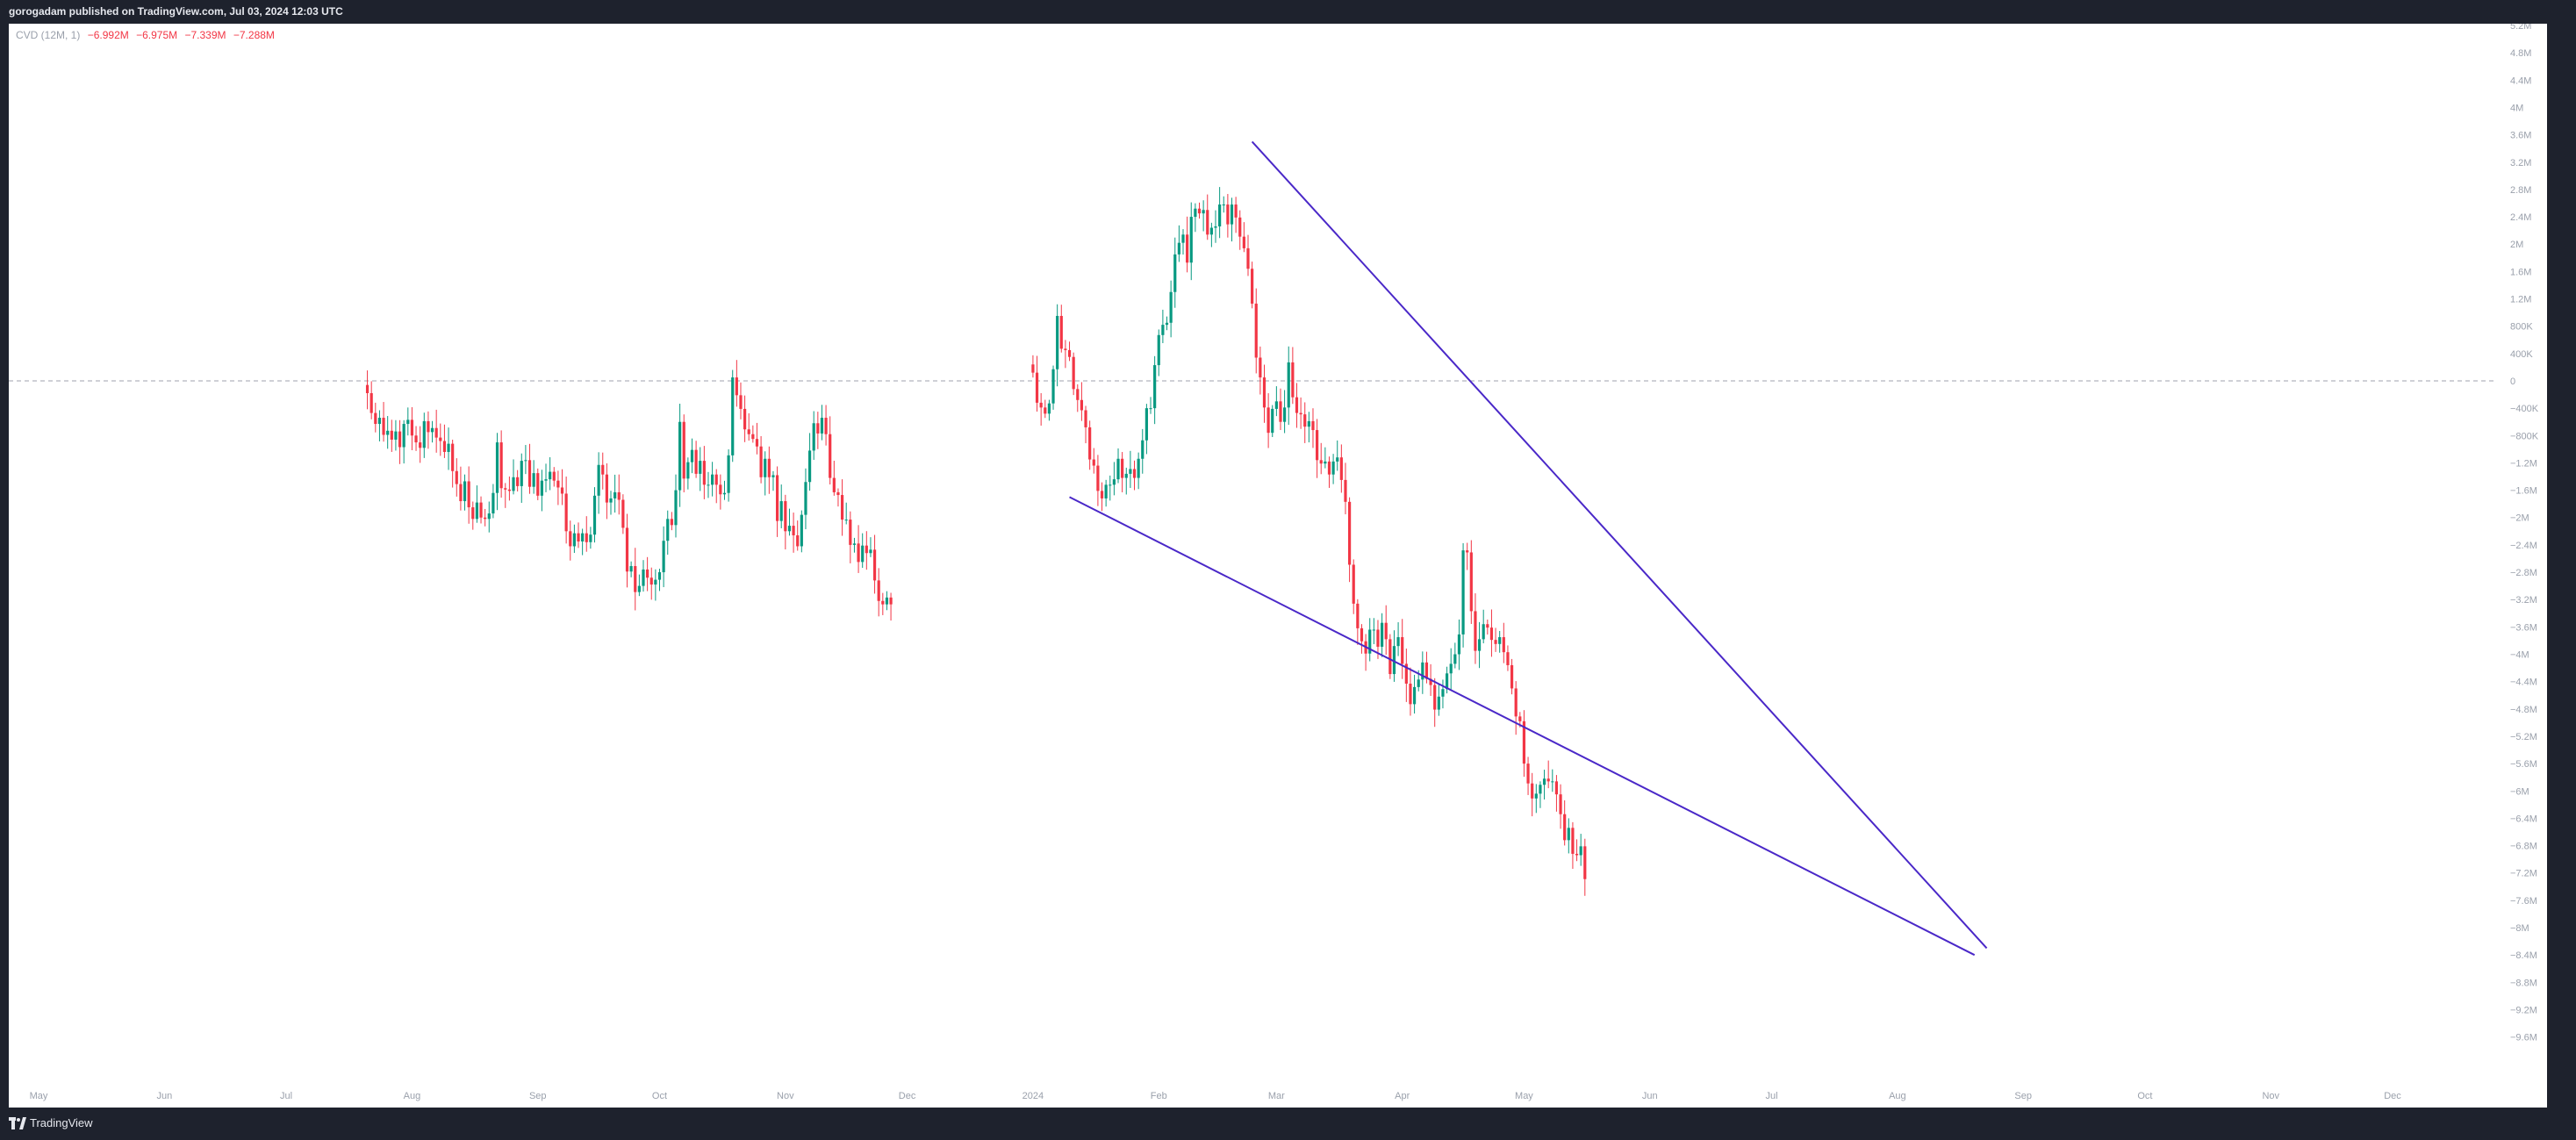 The image size is (2576, 1140). I want to click on y-tick-label: −6M, so click(2519, 791).